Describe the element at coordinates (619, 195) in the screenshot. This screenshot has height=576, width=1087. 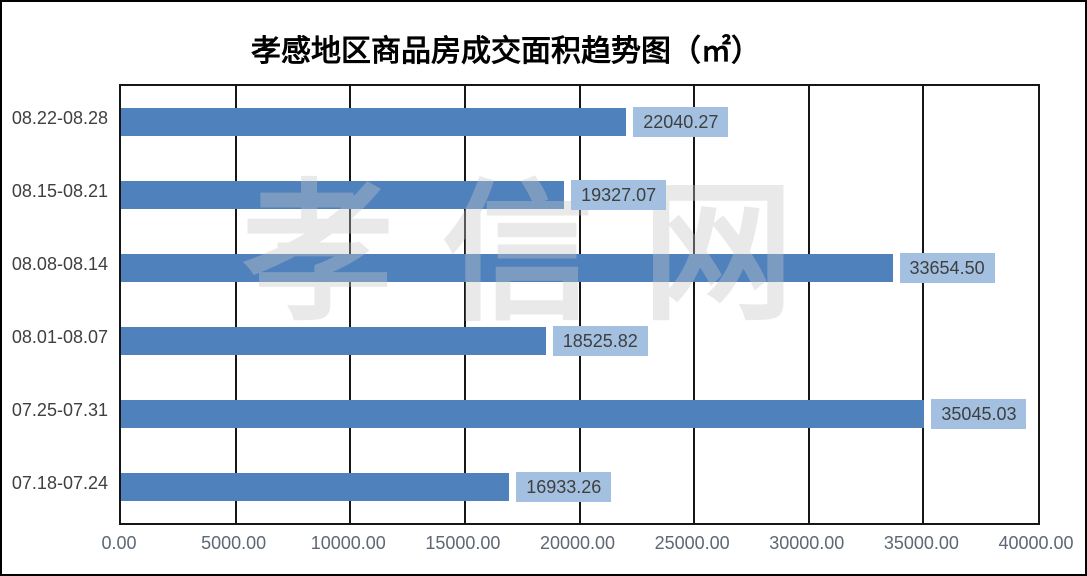
I see `bar-value-label: 19327.07` at that location.